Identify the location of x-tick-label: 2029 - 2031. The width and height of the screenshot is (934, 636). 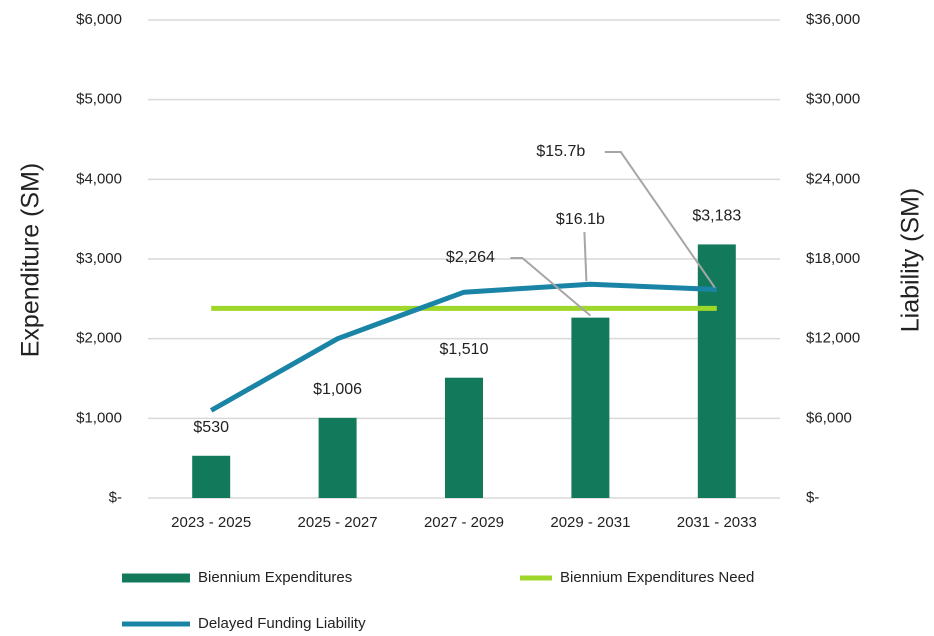
(590, 522).